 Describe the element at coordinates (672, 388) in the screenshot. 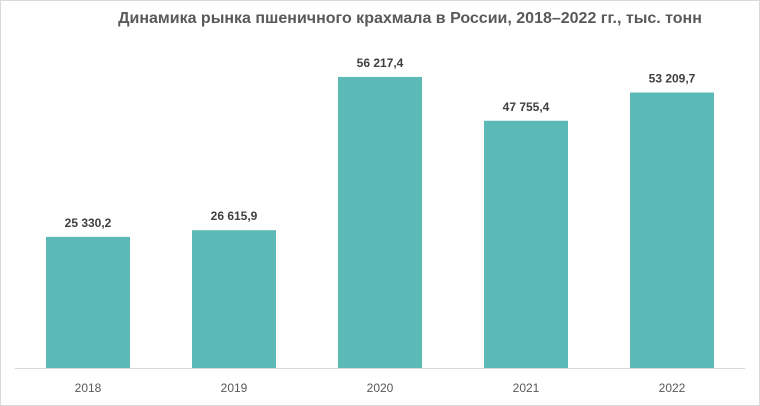

I see `x-tick-label-2022: 2022` at that location.